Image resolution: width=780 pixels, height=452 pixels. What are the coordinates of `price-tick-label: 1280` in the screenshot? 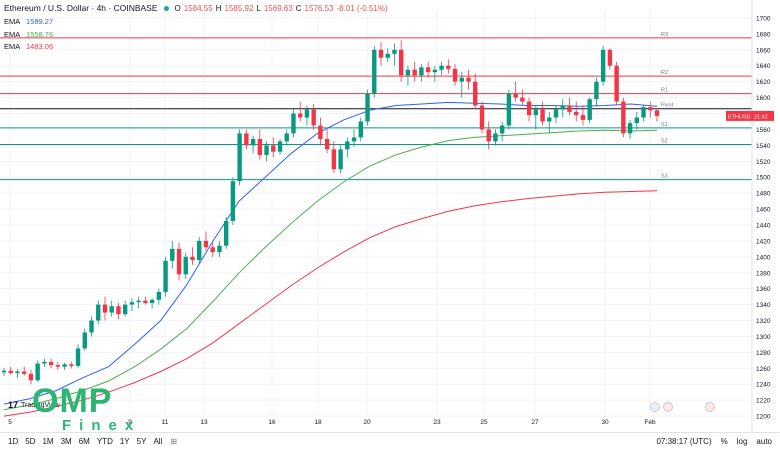 It's located at (763, 353).